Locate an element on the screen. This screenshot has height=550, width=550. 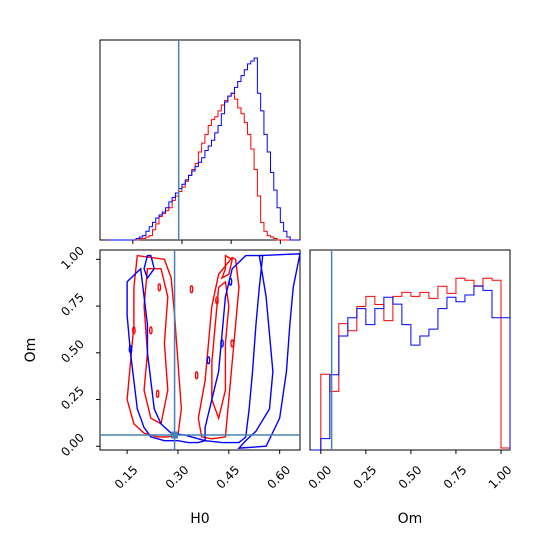
h0-om-ytick-label-2: 0.25 is located at coordinates (72, 398).